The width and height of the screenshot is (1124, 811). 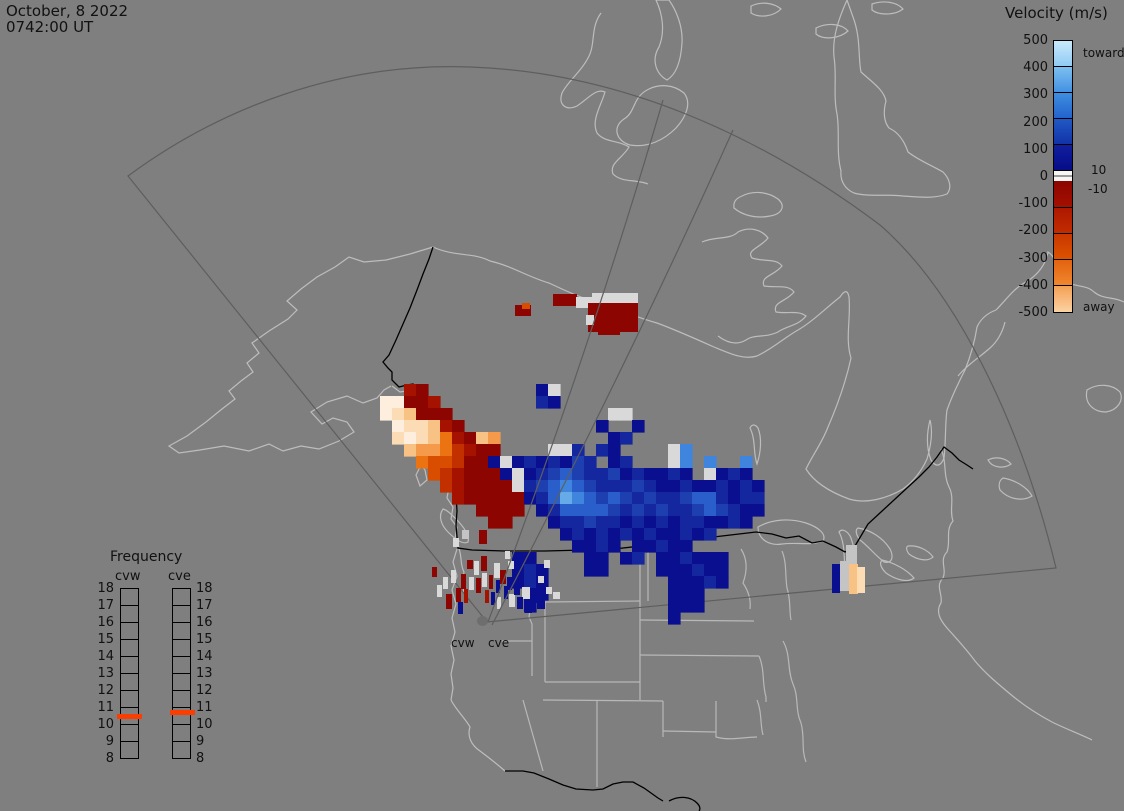 I want to click on velocity-tick--100: -100, so click(x=1033, y=204).